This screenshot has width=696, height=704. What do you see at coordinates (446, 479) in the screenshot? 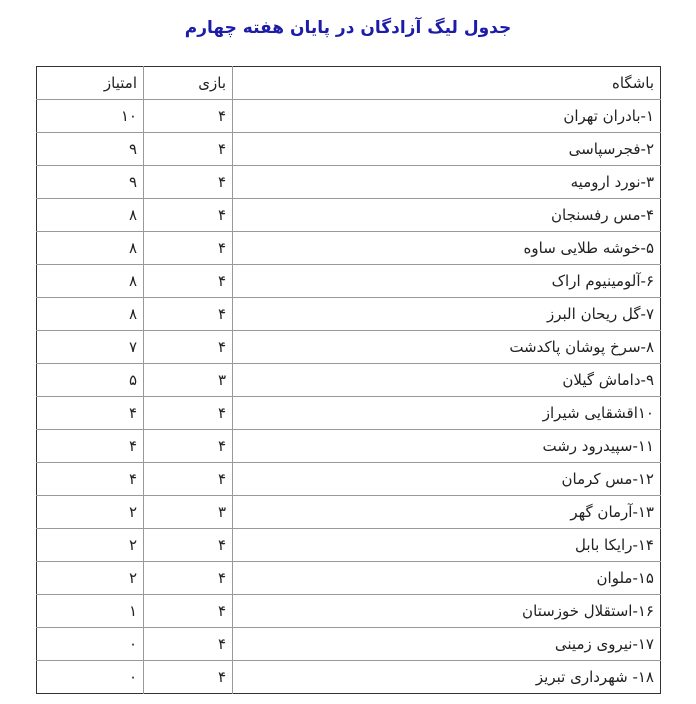
I see `cell-club: ۱۲-مس کرمان` at bounding box center [446, 479].